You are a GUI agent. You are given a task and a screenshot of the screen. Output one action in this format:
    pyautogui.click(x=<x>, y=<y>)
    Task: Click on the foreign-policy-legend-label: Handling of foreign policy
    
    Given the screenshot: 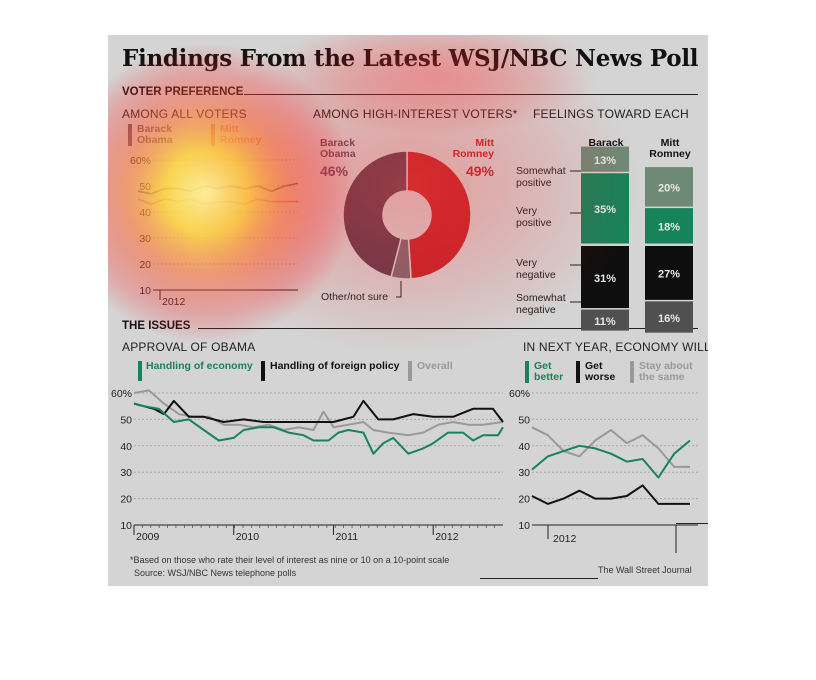 What is the action you would take?
    pyautogui.click(x=335, y=366)
    